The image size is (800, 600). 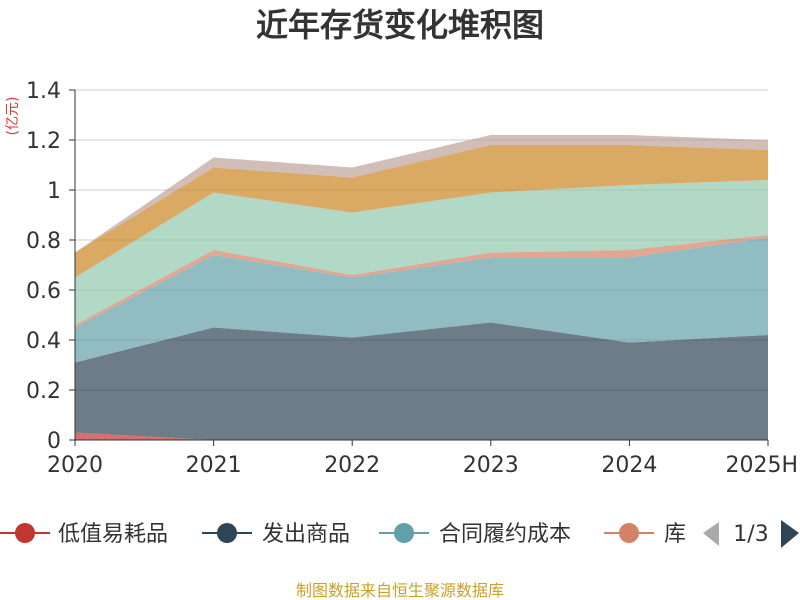 What do you see at coordinates (761, 465) in the screenshot?
I see `x-tick-label: 2025H` at bounding box center [761, 465].